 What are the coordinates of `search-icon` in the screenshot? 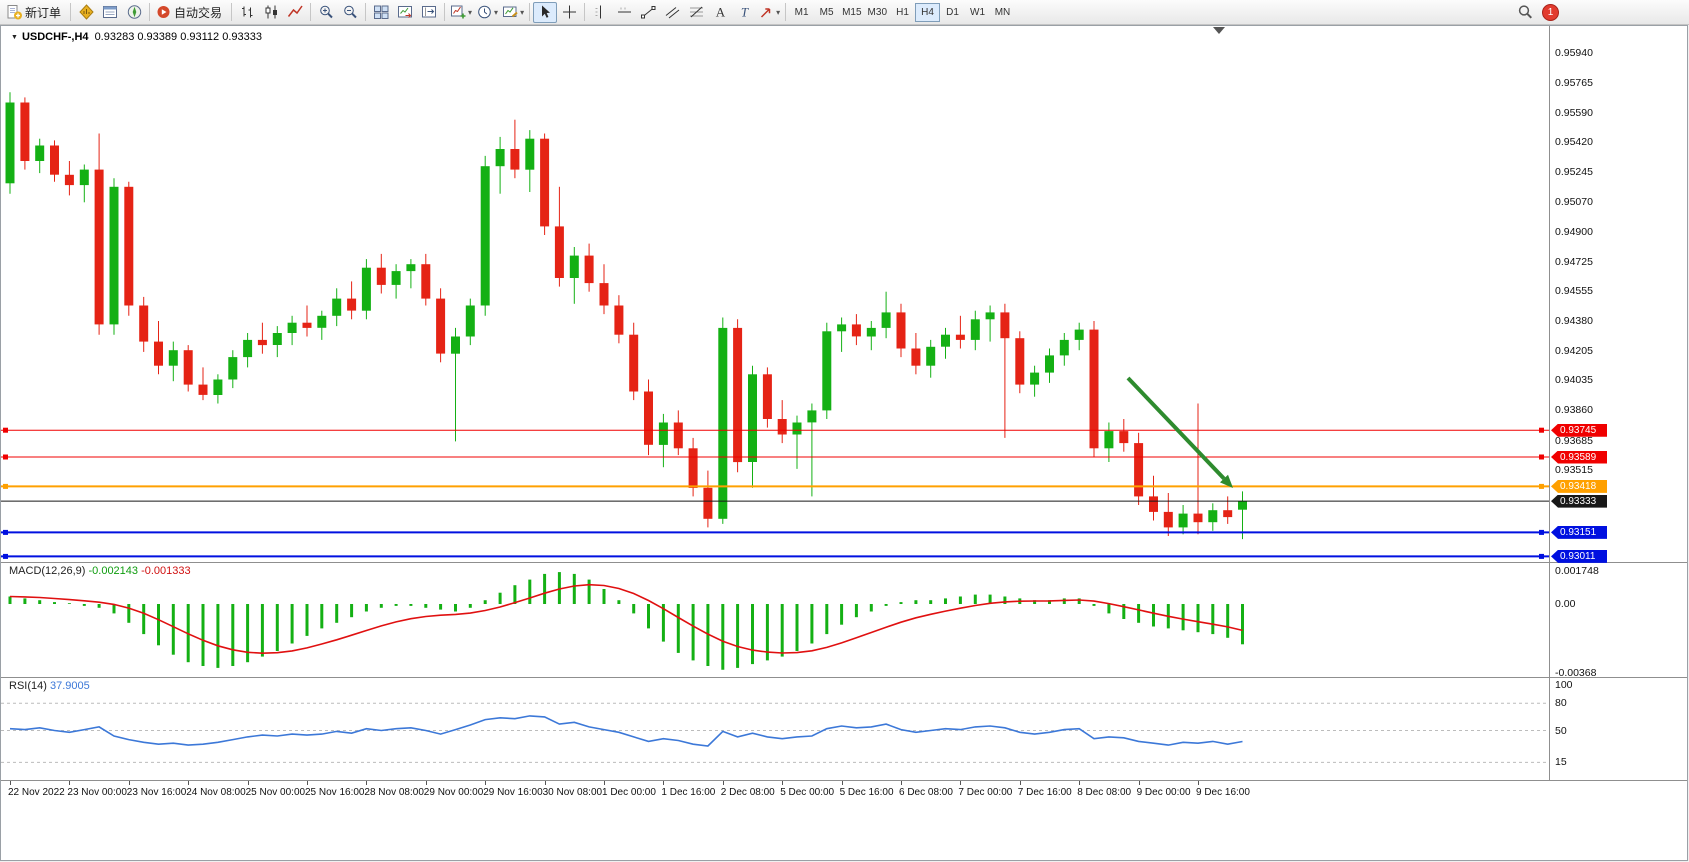 It's located at (1525, 12).